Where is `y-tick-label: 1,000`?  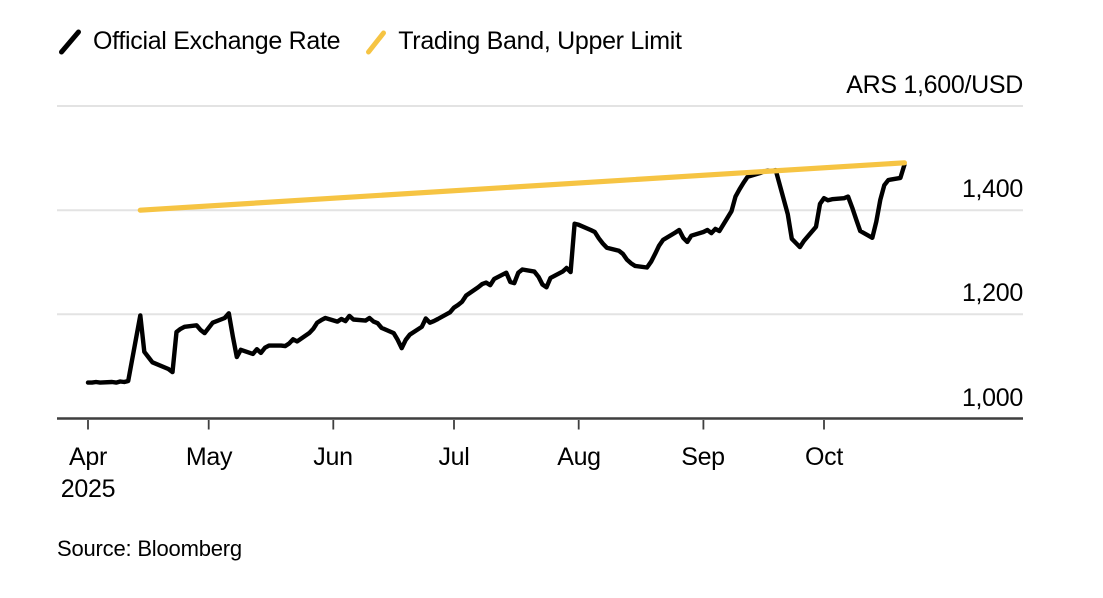 y-tick-label: 1,000 is located at coordinates (992, 398).